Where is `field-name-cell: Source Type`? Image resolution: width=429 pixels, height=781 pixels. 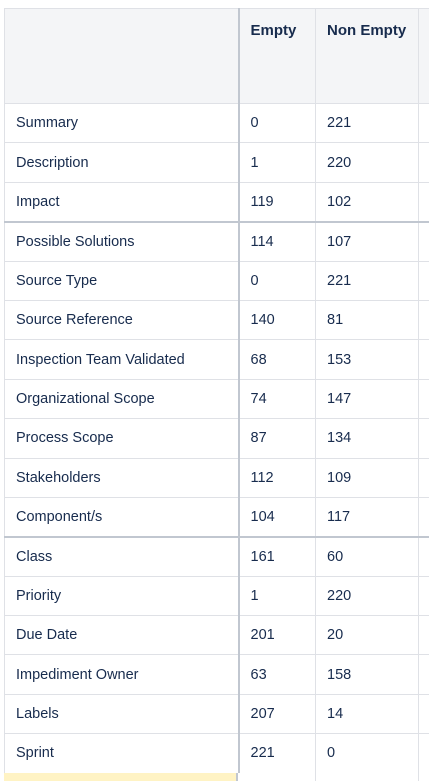 field-name-cell: Source Type is located at coordinates (122, 280).